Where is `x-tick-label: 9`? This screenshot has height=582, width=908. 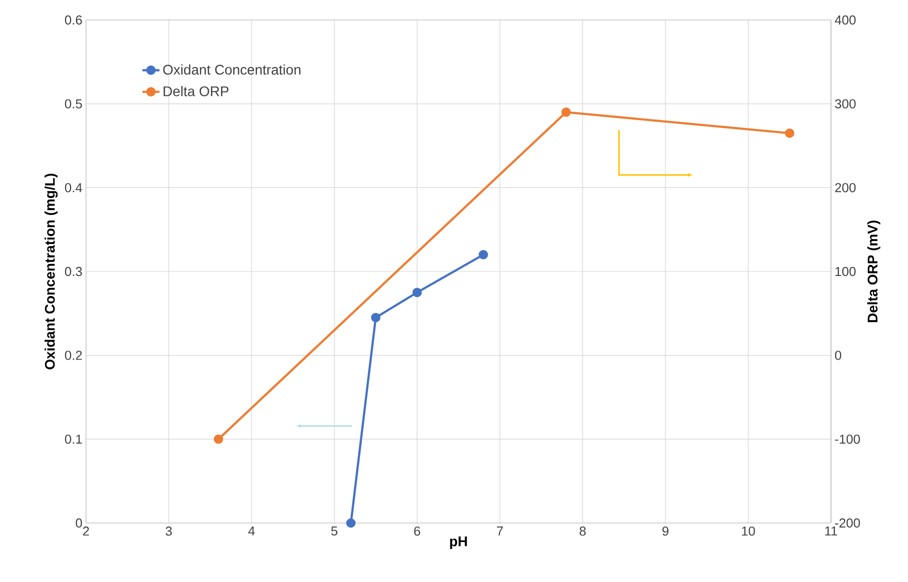 x-tick-label: 9 is located at coordinates (665, 531).